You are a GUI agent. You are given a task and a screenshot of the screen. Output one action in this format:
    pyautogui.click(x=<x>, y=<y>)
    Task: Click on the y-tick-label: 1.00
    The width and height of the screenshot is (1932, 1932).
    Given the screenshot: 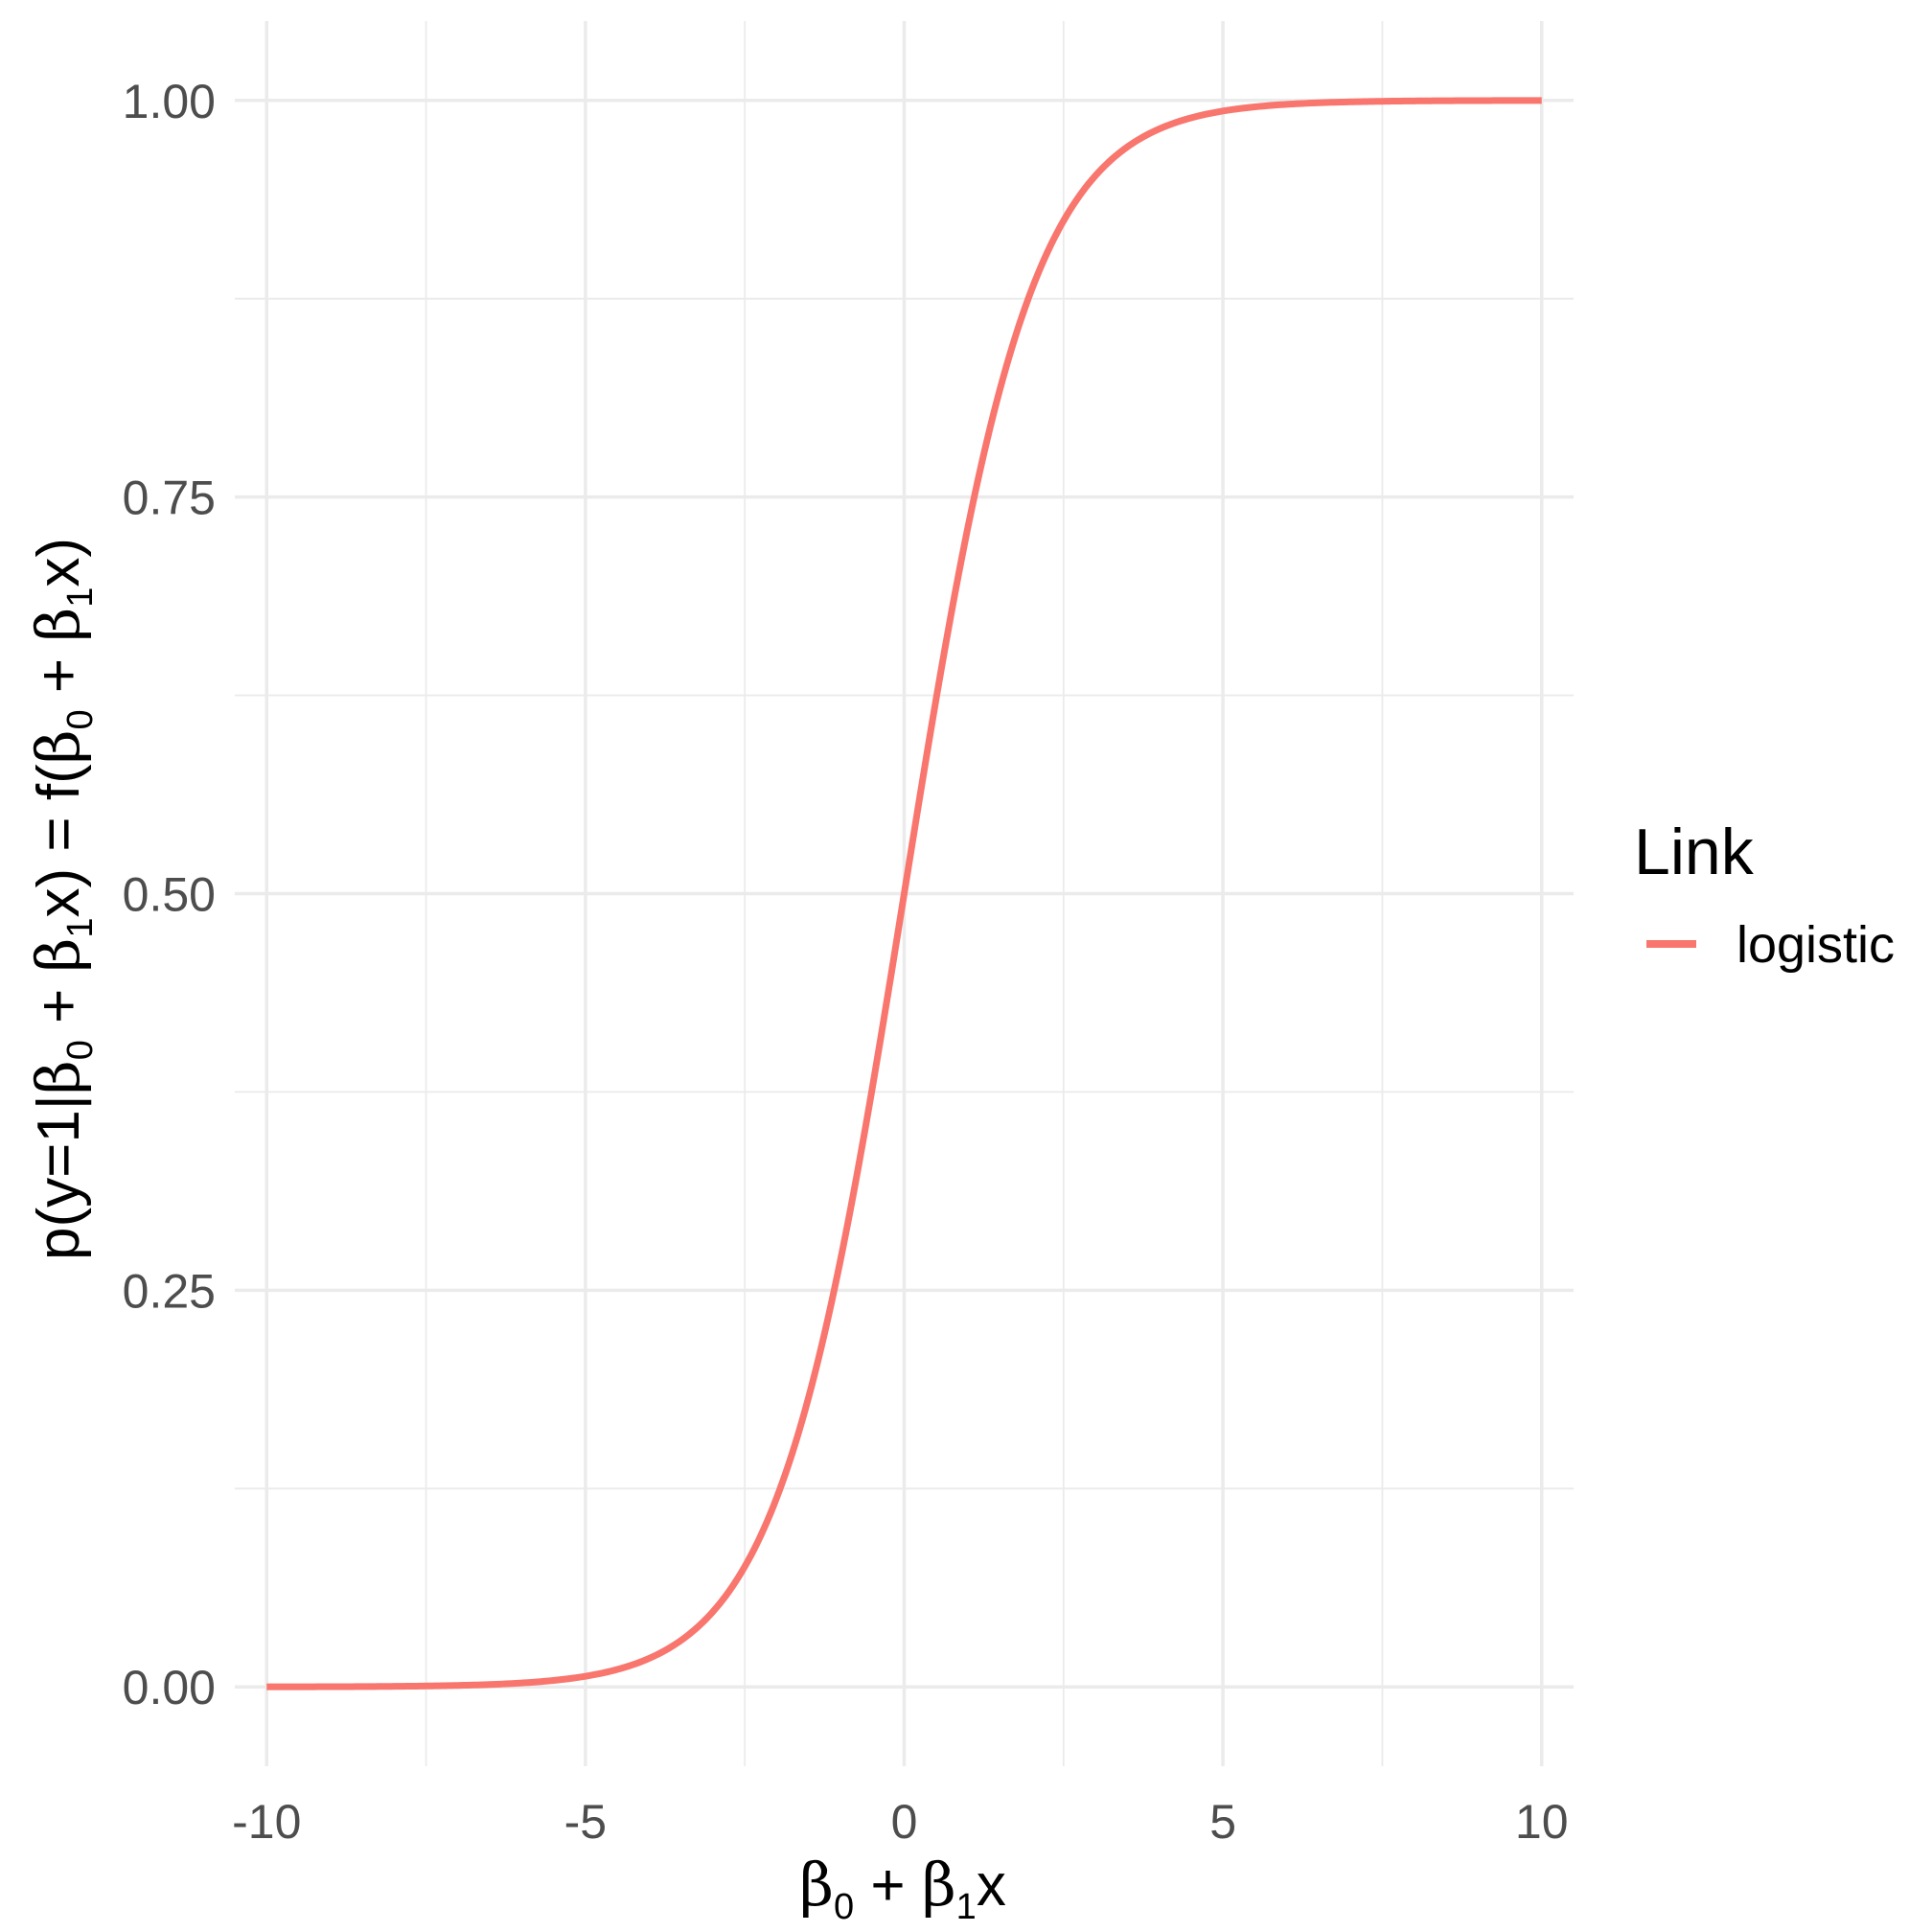 What is the action you would take?
    pyautogui.click(x=169, y=101)
    